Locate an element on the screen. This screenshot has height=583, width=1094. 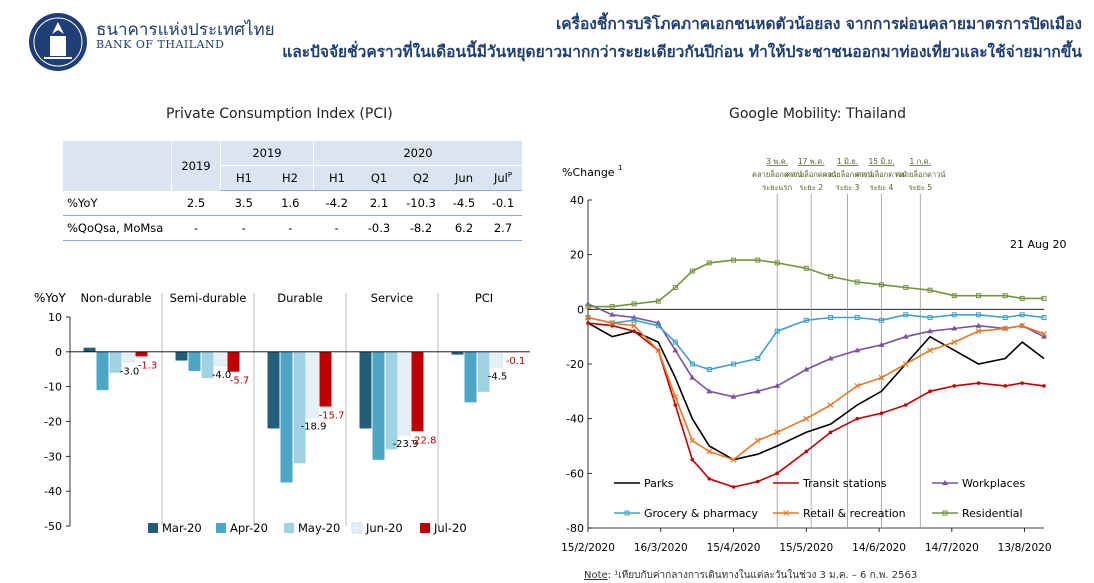
y-axis-label: %Change is located at coordinates (588, 172).